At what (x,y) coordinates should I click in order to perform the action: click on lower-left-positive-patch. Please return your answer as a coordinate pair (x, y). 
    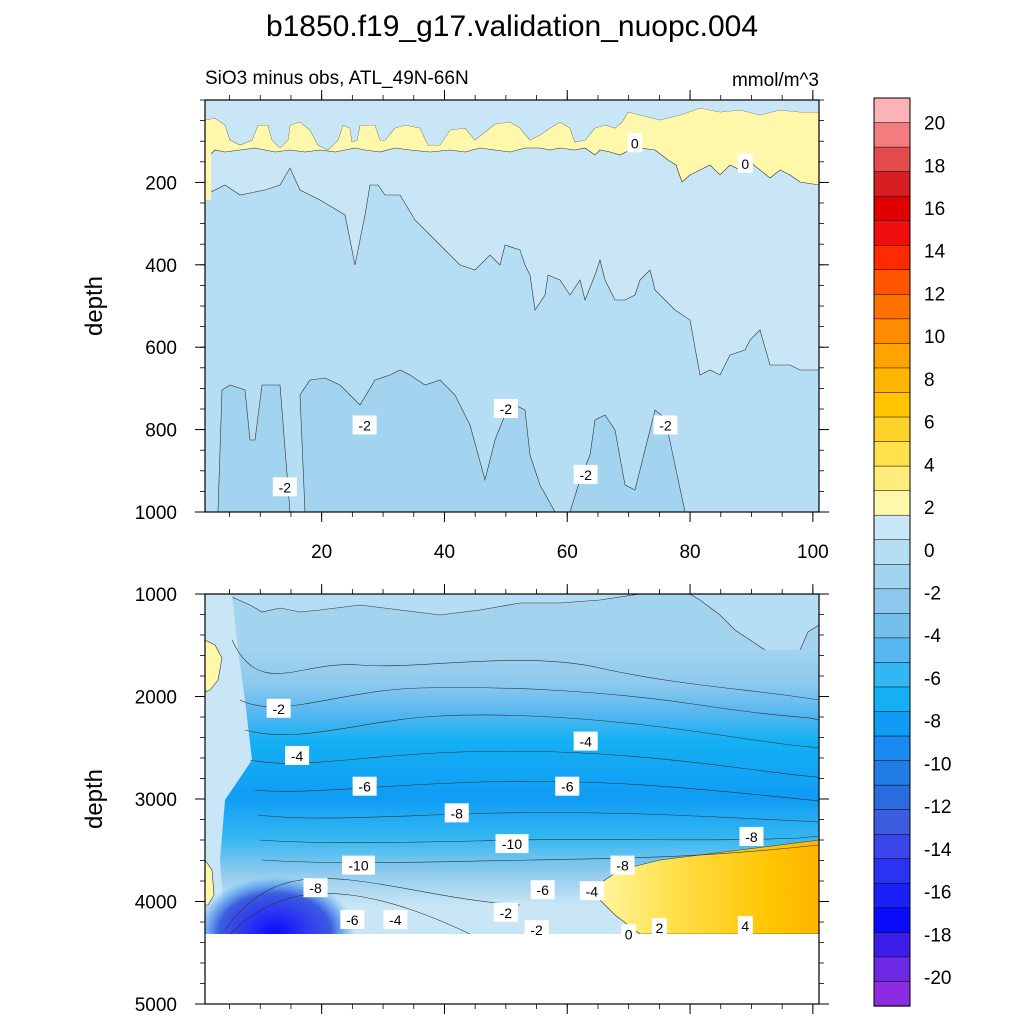
    Looking at the image, I should click on (214, 666).